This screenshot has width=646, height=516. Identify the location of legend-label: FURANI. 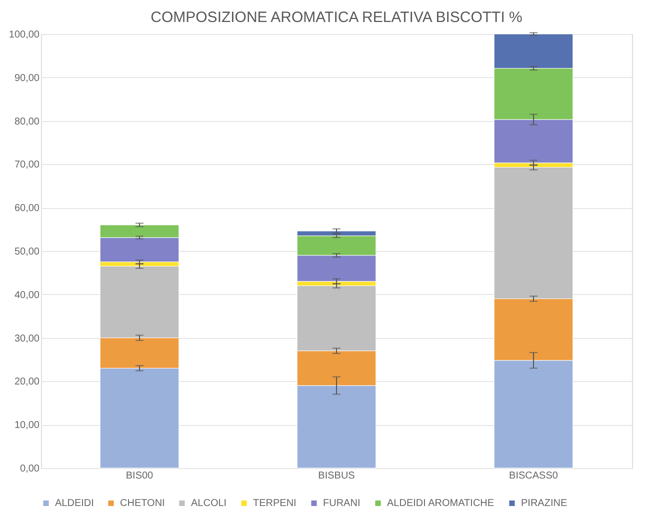
(341, 504).